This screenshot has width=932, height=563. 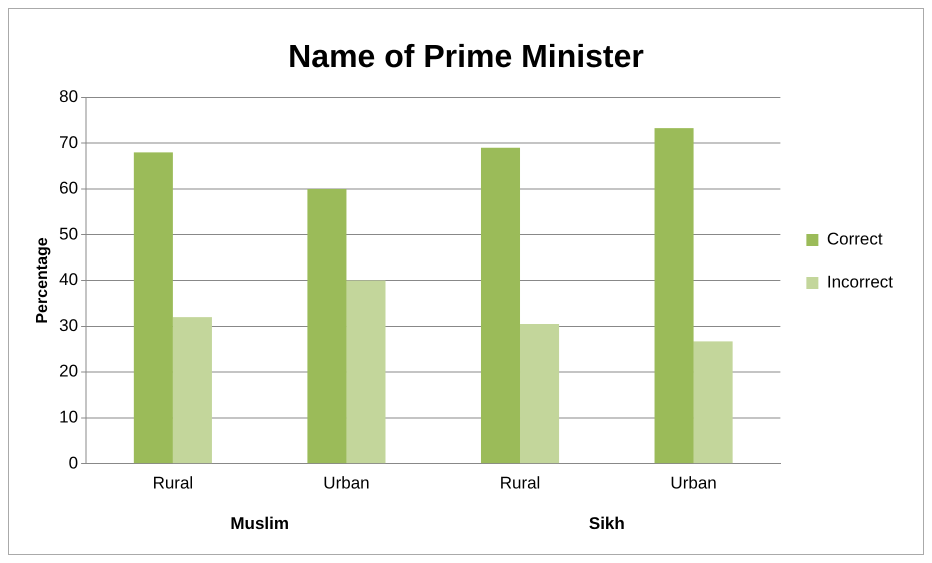 What do you see at coordinates (68, 371) in the screenshot?
I see `y-tick-label: 20` at bounding box center [68, 371].